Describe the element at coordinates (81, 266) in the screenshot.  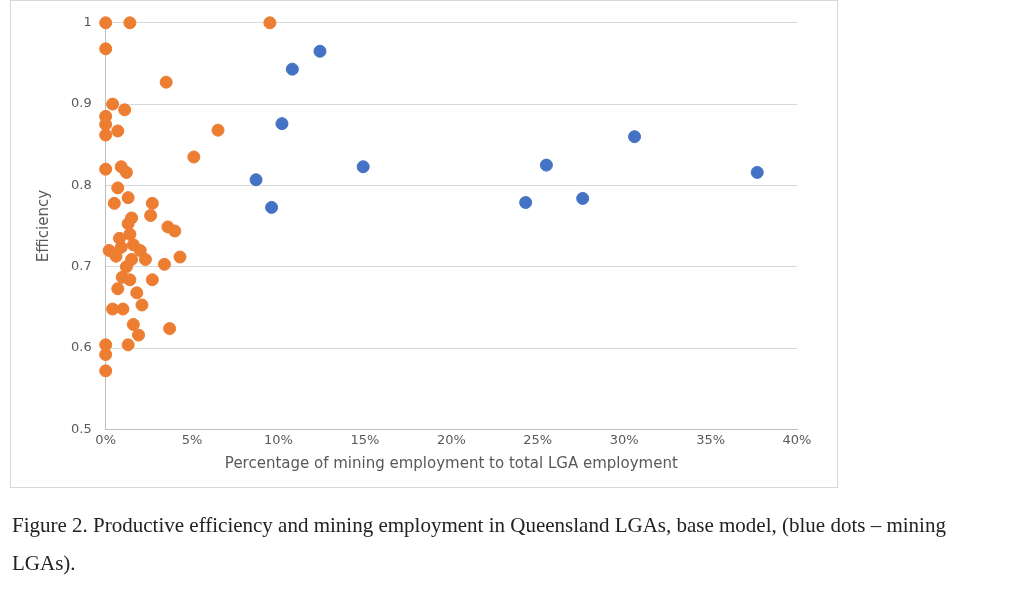
I see `y-tick-label: 0.7` at that location.